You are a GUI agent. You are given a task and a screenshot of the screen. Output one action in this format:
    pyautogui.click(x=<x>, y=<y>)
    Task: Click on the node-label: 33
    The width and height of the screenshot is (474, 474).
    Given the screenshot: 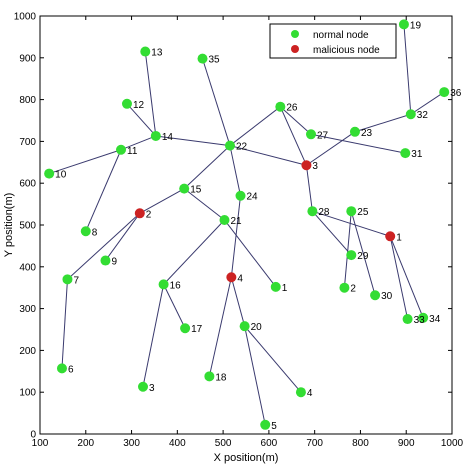 What is the action you would take?
    pyautogui.click(x=420, y=320)
    